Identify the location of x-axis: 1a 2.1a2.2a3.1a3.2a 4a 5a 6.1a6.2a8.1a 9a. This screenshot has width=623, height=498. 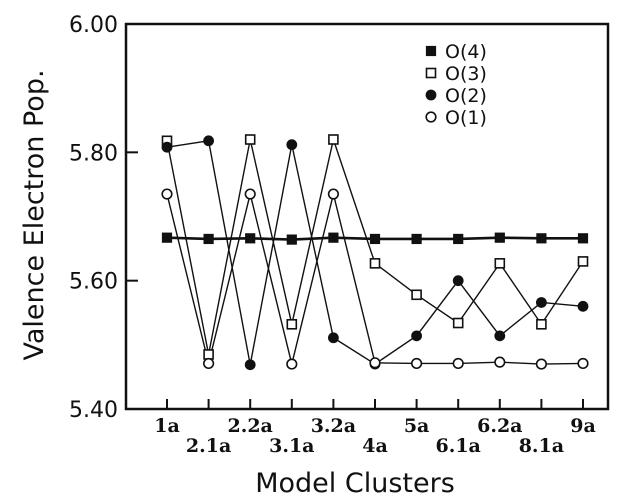
(375, 428).